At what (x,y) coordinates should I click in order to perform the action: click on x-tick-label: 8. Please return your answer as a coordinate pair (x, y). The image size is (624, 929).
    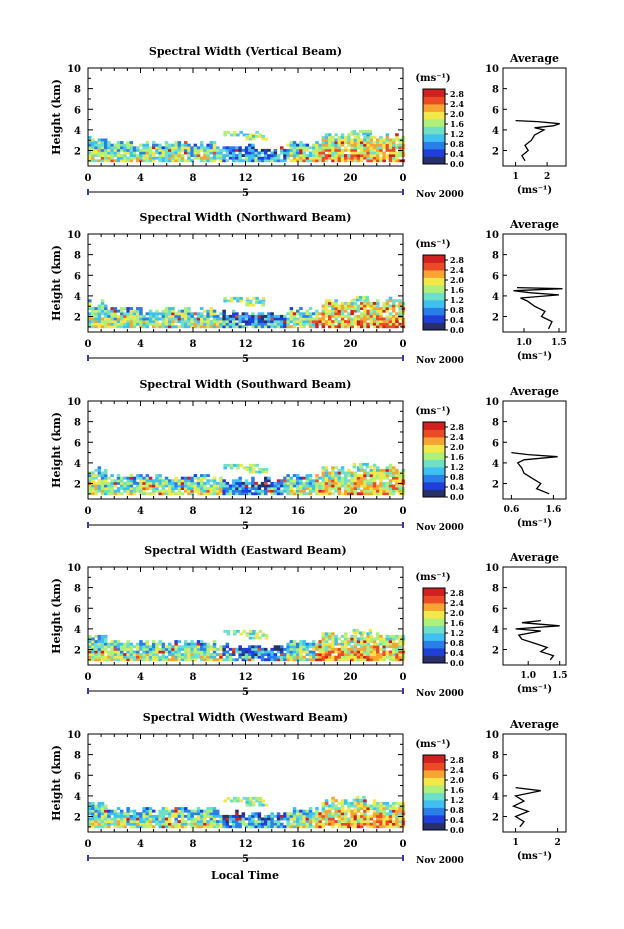
    Looking at the image, I should click on (193, 344).